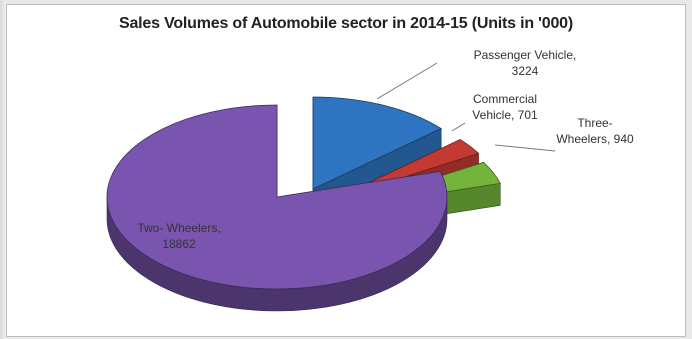 This screenshot has height=339, width=692. I want to click on leader-line-passenger-vehicle, so click(407, 81).